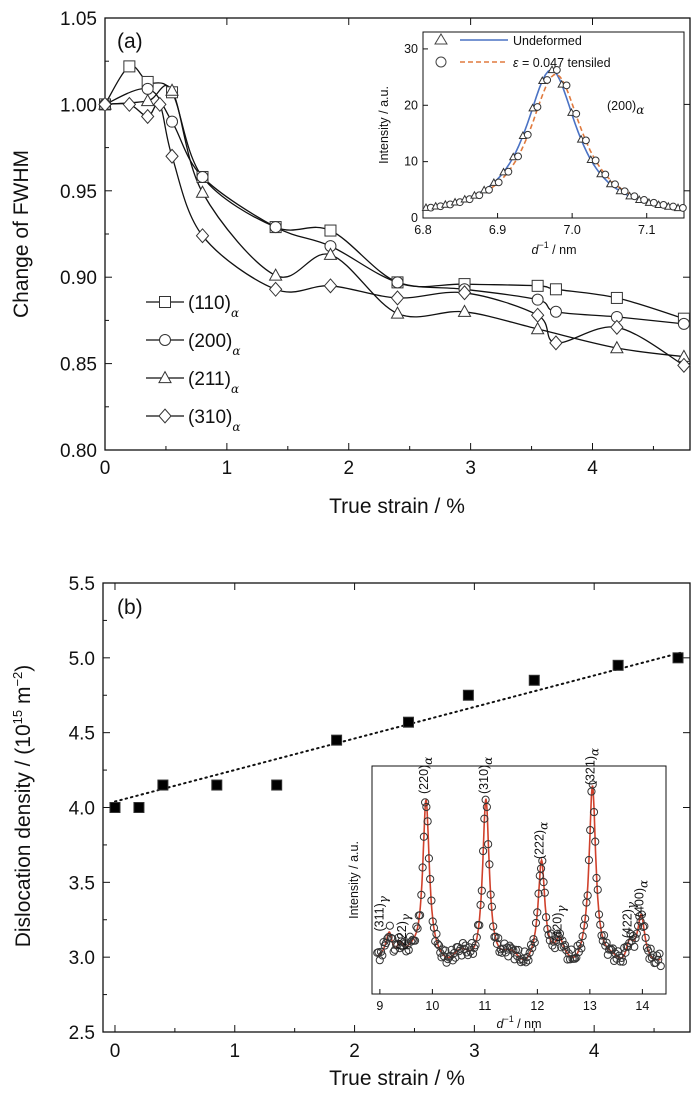 This screenshot has width=700, height=1096. Describe the element at coordinates (522, 51) in the screenshot. I see `panel-a-inset-legend: Undeformed ε = 0.047 tensiled` at that location.